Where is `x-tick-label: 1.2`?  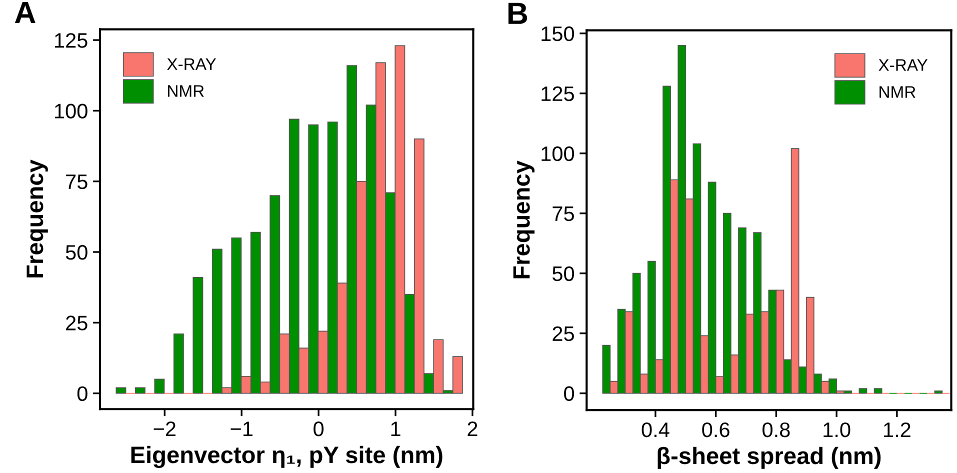 x-tick-label: 1.2 is located at coordinates (897, 429).